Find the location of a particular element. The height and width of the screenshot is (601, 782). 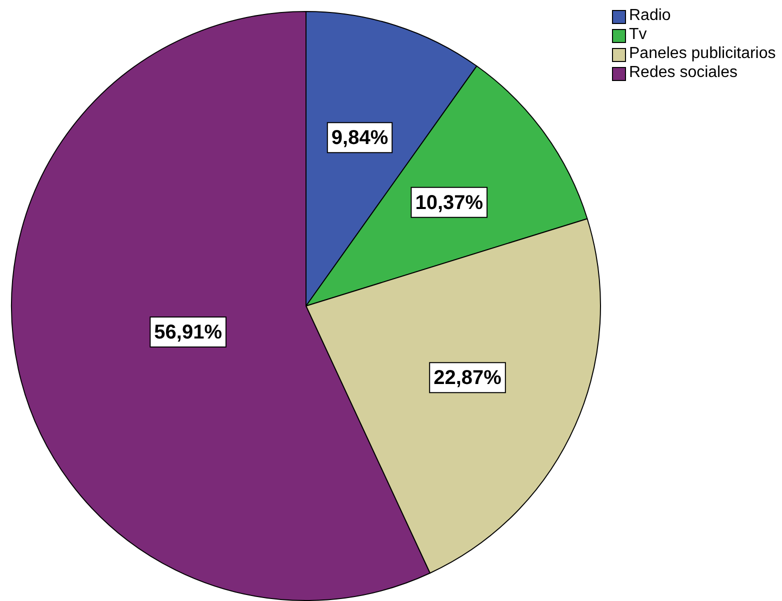

legend-label: Radio is located at coordinates (650, 15).